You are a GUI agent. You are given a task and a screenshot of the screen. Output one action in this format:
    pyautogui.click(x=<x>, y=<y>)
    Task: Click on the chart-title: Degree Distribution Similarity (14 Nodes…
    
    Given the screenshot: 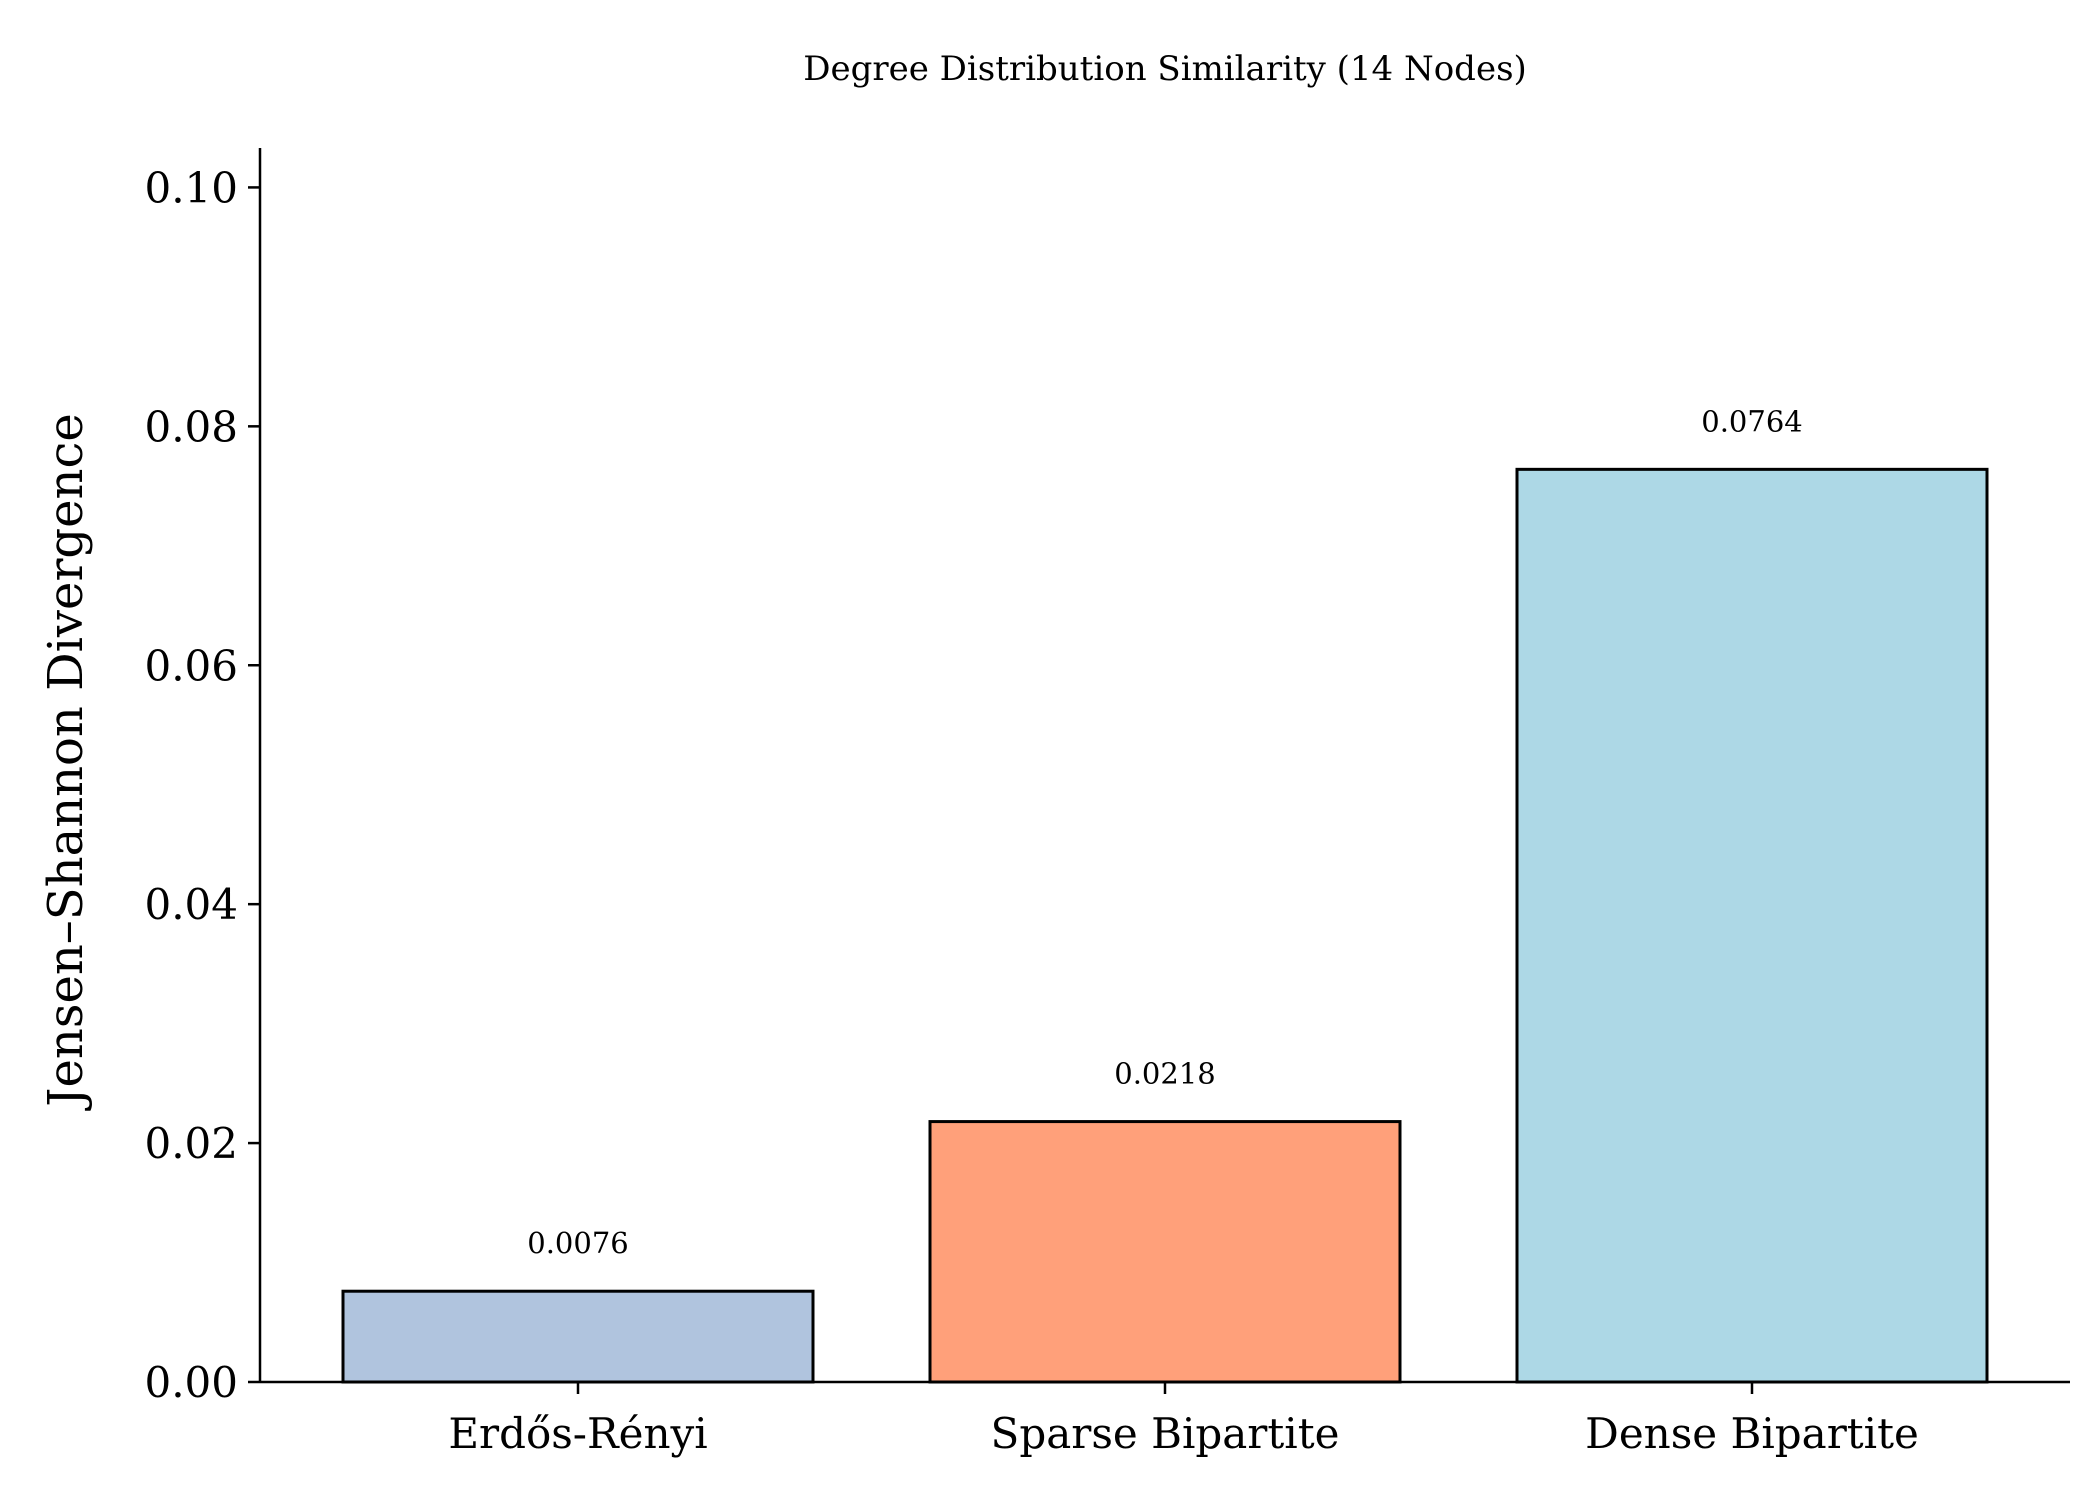 What is the action you would take?
    pyautogui.click(x=1165, y=69)
    